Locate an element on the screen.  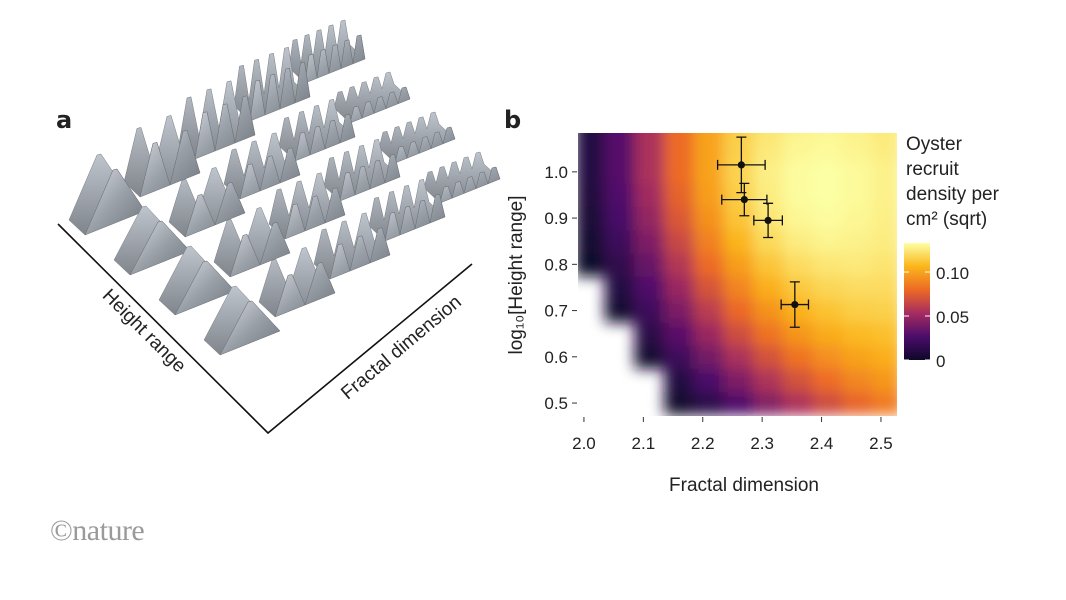
colorbar-tick-label: 0.10 is located at coordinates (952, 273).